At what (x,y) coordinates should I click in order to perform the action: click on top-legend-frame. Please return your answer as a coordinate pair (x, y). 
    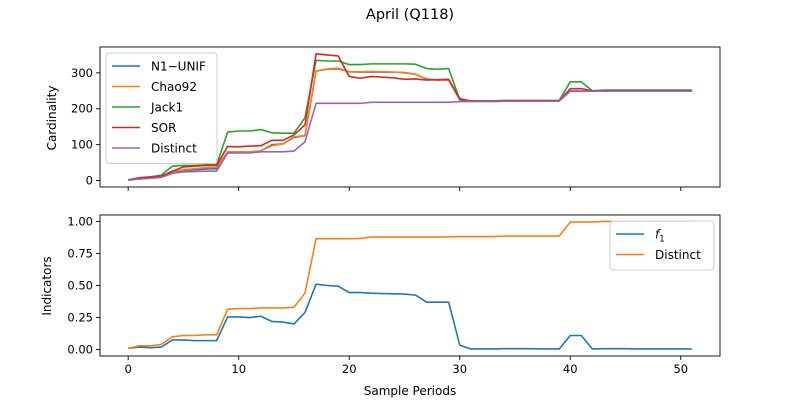
    Looking at the image, I should click on (161, 108).